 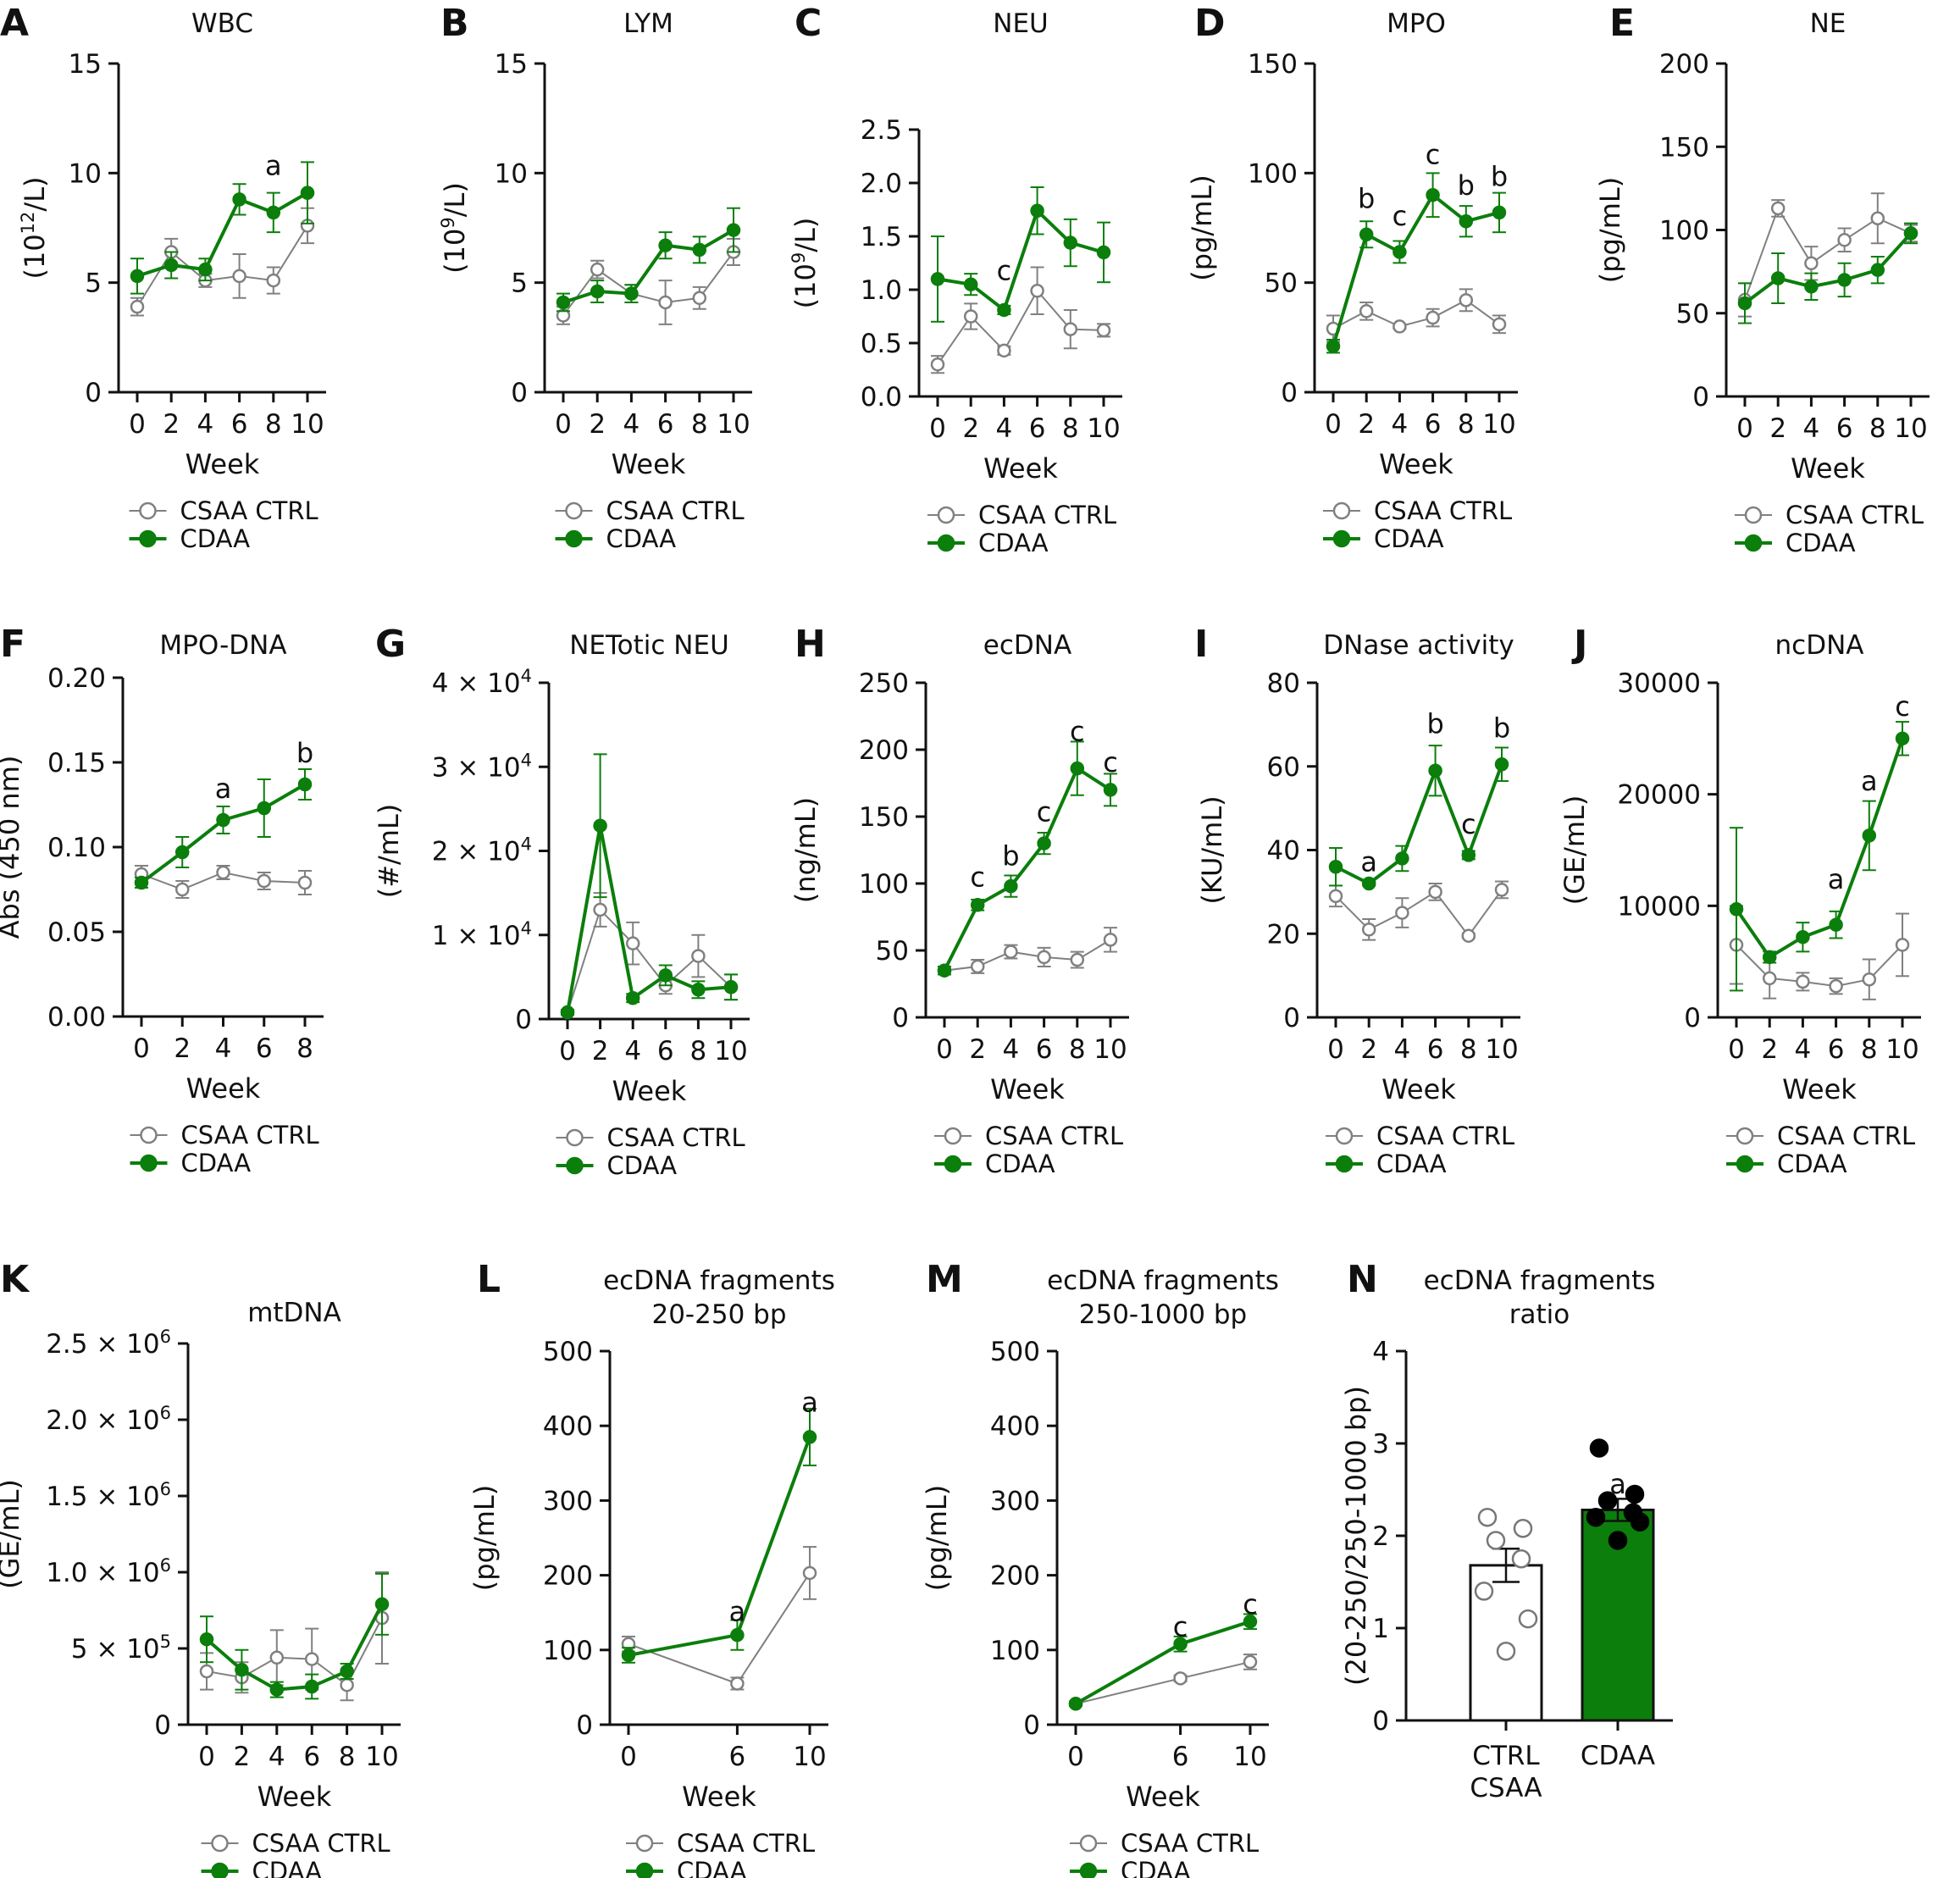 What do you see at coordinates (1622, 23) in the screenshot?
I see `panel-letter: E` at bounding box center [1622, 23].